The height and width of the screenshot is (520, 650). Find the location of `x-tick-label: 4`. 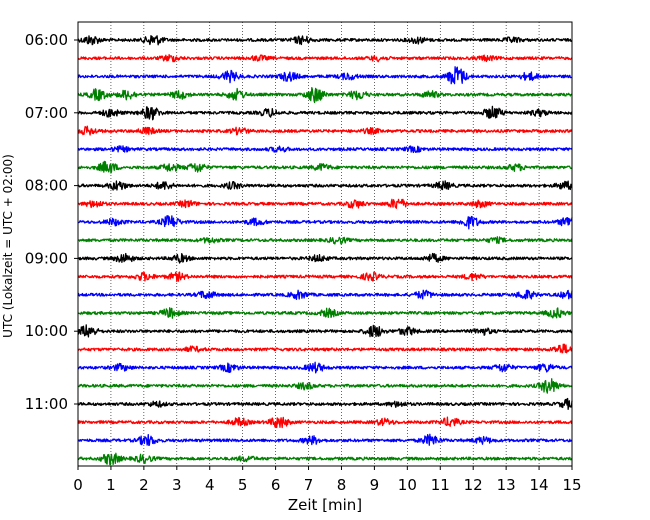

x-tick-label: 4 is located at coordinates (210, 485).